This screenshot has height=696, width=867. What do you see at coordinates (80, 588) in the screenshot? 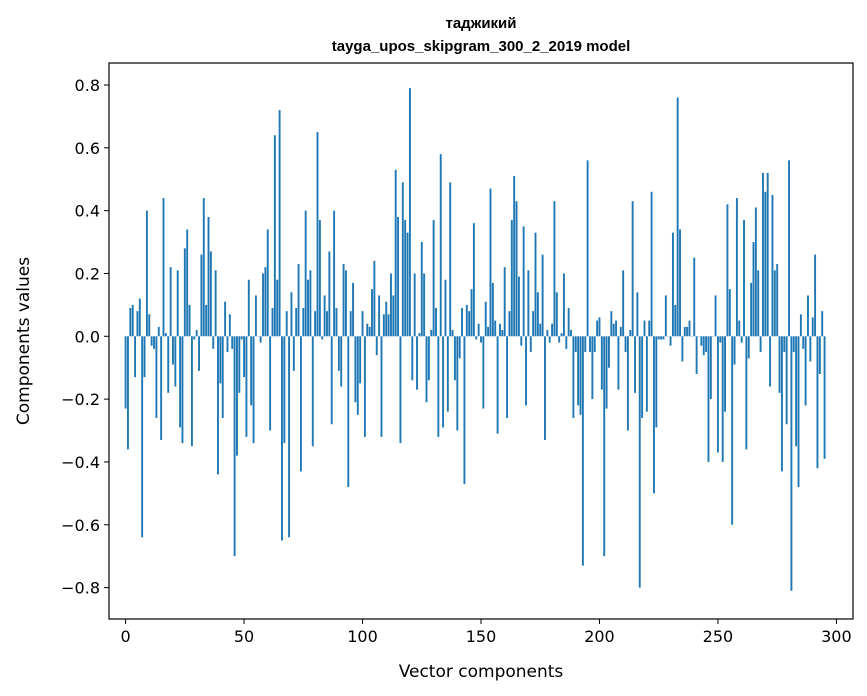
I see `y-tick-label: −0.8` at bounding box center [80, 588].